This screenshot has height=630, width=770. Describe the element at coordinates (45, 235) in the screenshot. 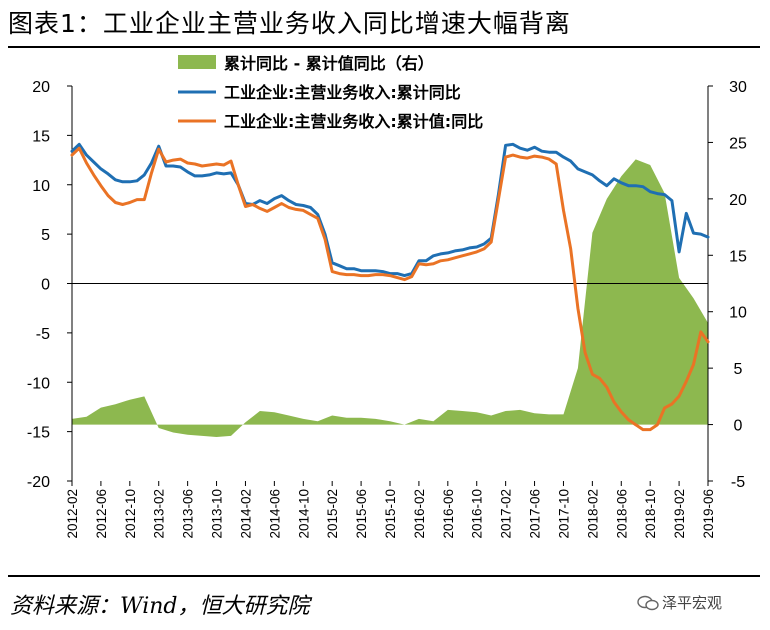

I see `left-tick-label: 5` at that location.